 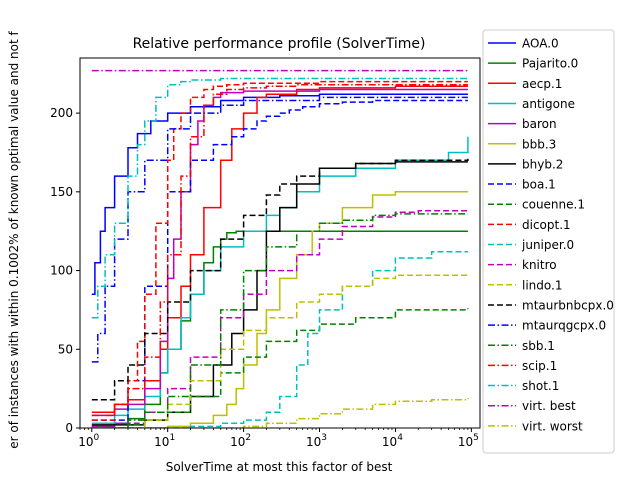 What do you see at coordinates (552, 426) in the screenshot?
I see `legend-label: virt. worst` at bounding box center [552, 426].